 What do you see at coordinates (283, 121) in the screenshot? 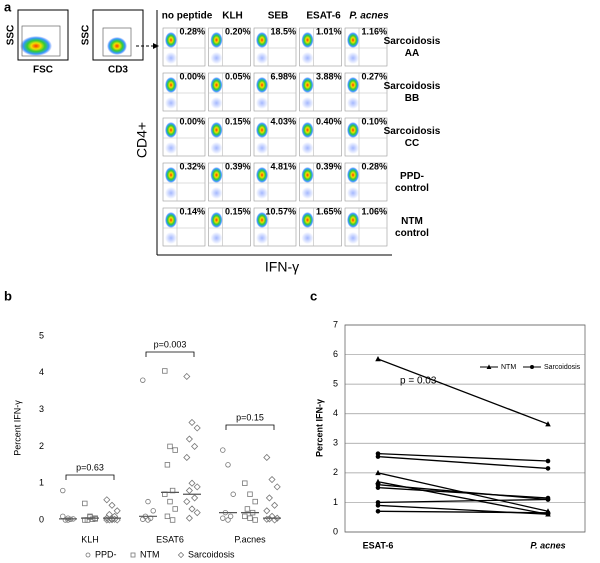
I see `percent-label: 4.03%` at bounding box center [283, 121].